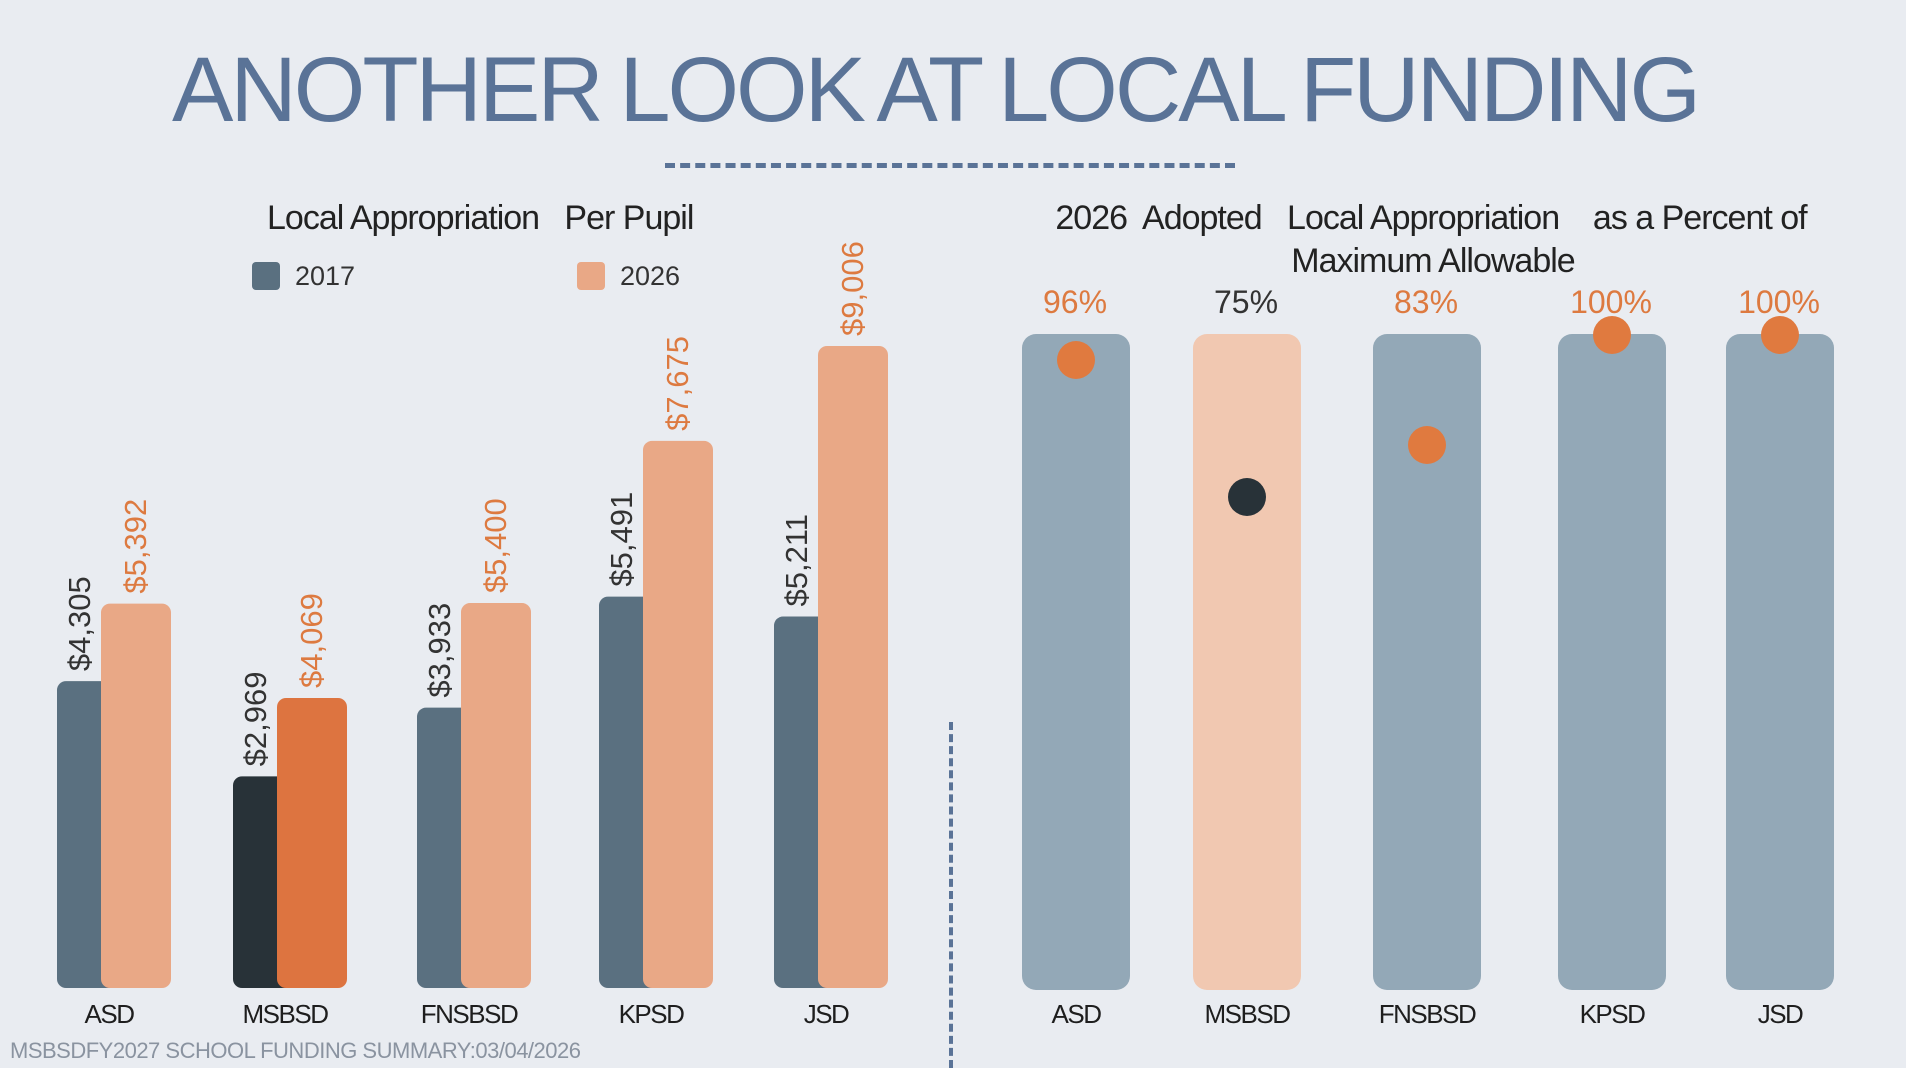 This screenshot has height=1068, width=1906. I want to click on pct-bar-asd, so click(1076, 662).